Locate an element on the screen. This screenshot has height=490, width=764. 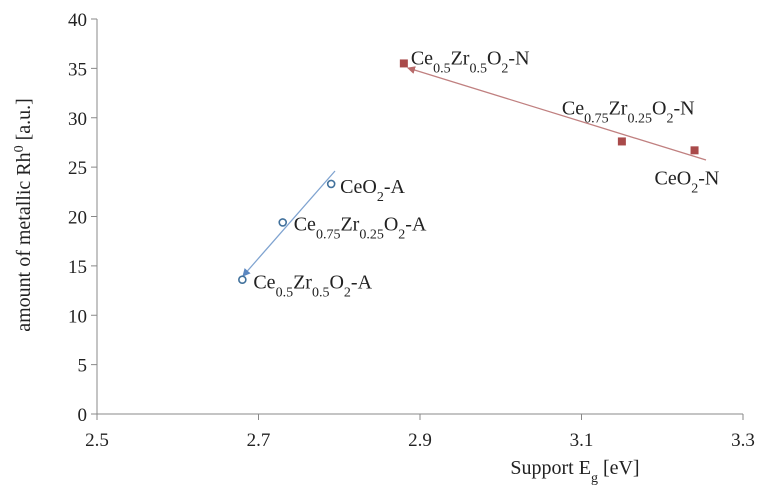
x-tick-label: 2.9 is located at coordinates (420, 440).